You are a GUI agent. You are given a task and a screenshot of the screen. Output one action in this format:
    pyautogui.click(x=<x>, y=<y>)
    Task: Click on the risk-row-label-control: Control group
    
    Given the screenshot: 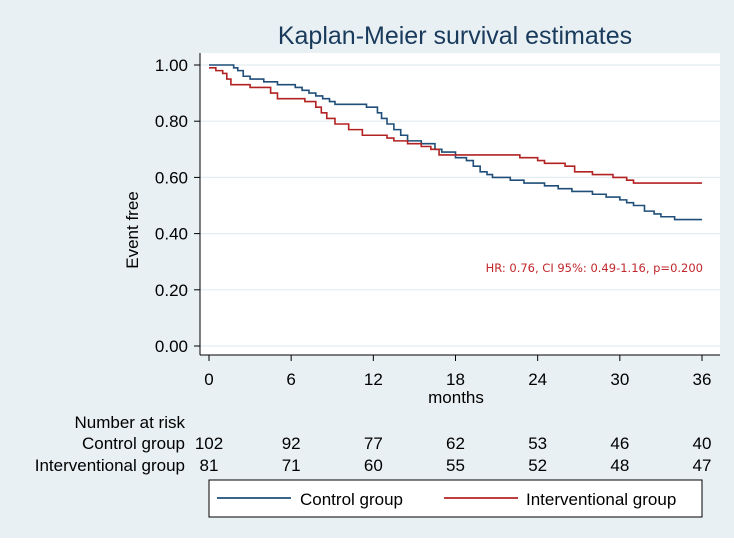 What is the action you would take?
    pyautogui.click(x=133, y=443)
    